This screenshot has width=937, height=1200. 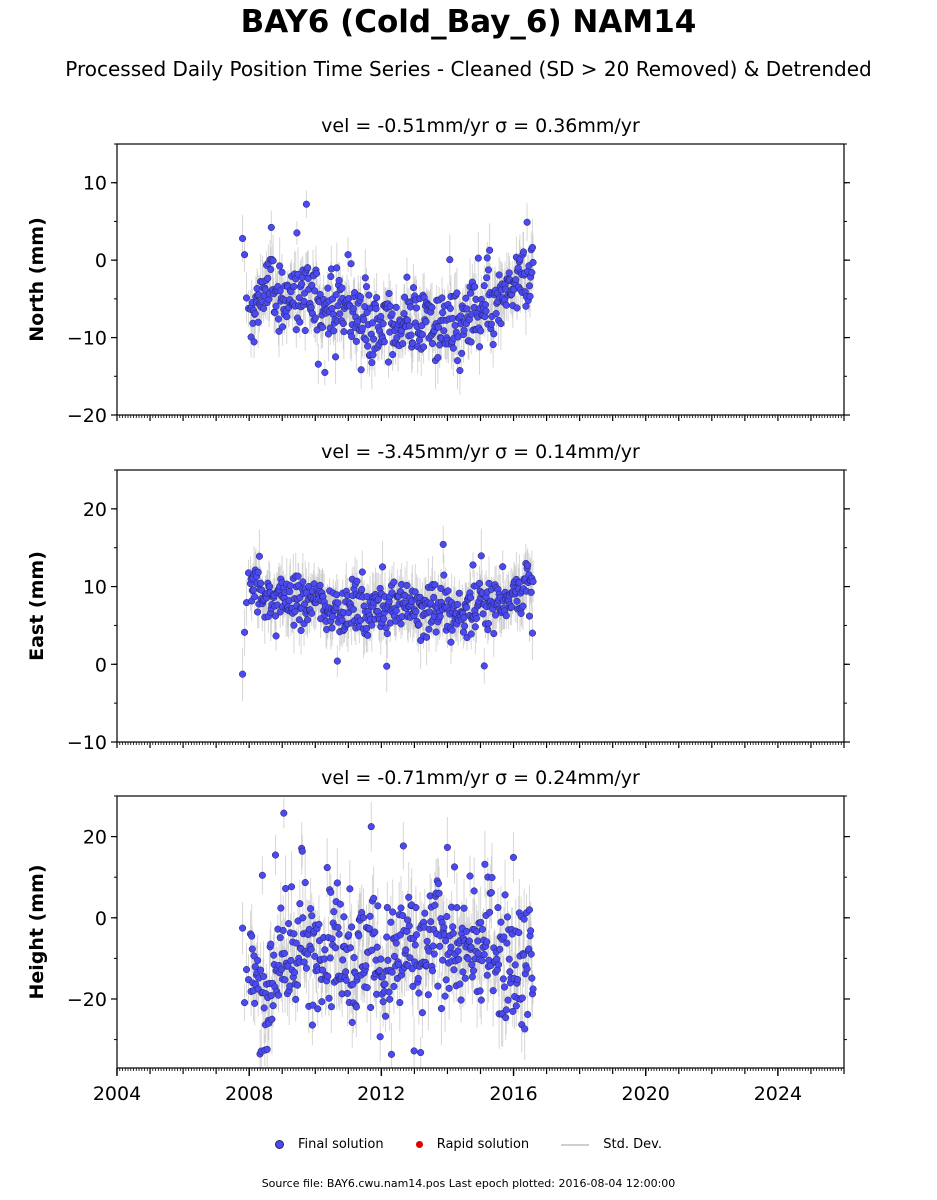 I want to click on panel-title: vel = -0.71mm/yr σ = 0.24mm/yr, so click(x=480, y=778).